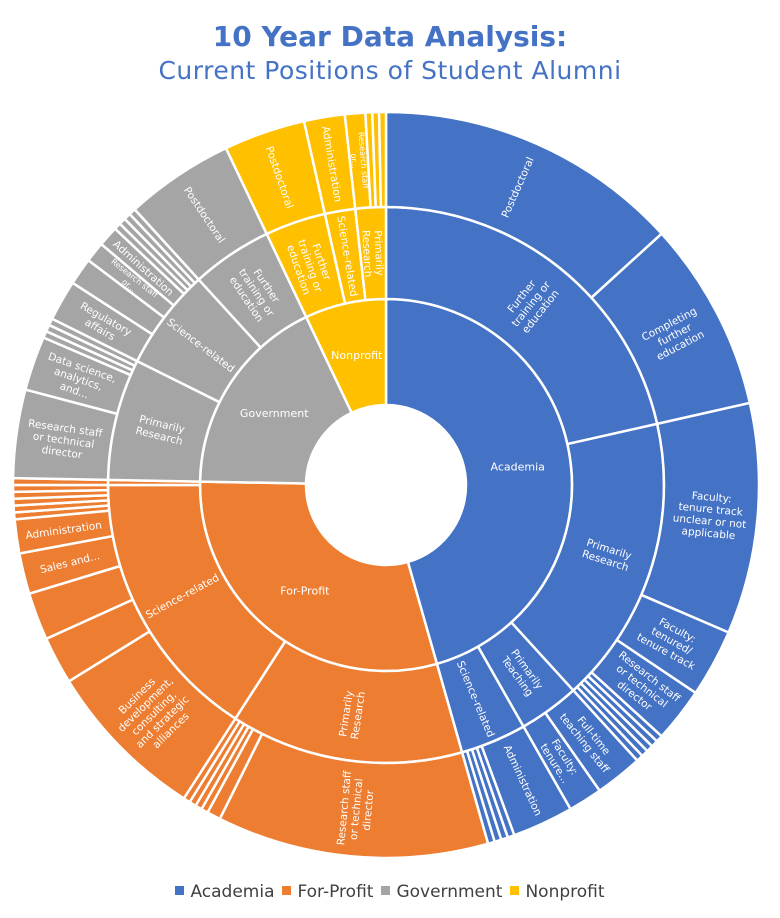 This screenshot has width=780, height=918. I want to click on legend-swatch-academia, so click(180, 890).